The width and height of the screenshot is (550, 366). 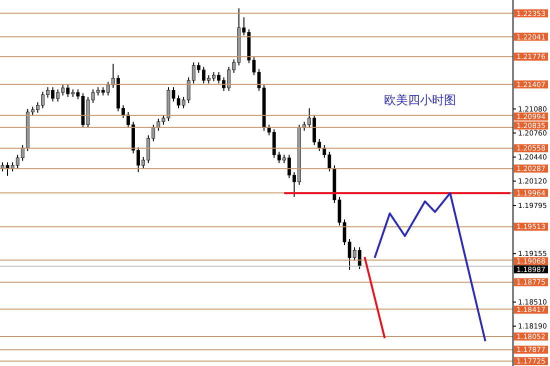 What do you see at coordinates (420, 100) in the screenshot?
I see `annotation: 欧美四小时图` at bounding box center [420, 100].